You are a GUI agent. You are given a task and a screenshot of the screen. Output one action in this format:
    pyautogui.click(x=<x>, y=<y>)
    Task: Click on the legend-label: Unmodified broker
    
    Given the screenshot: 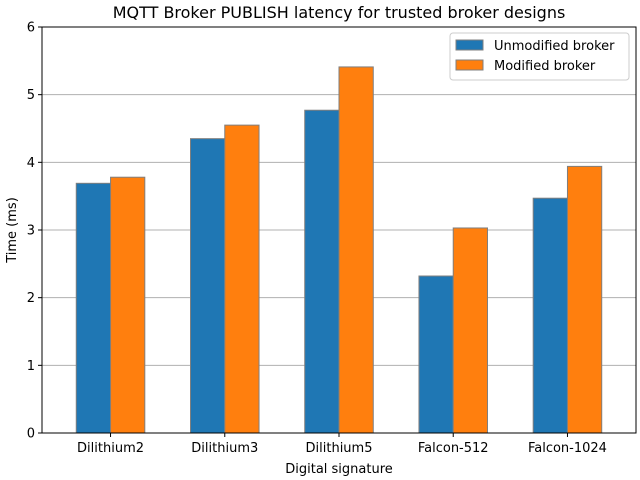 What is the action you would take?
    pyautogui.click(x=554, y=46)
    